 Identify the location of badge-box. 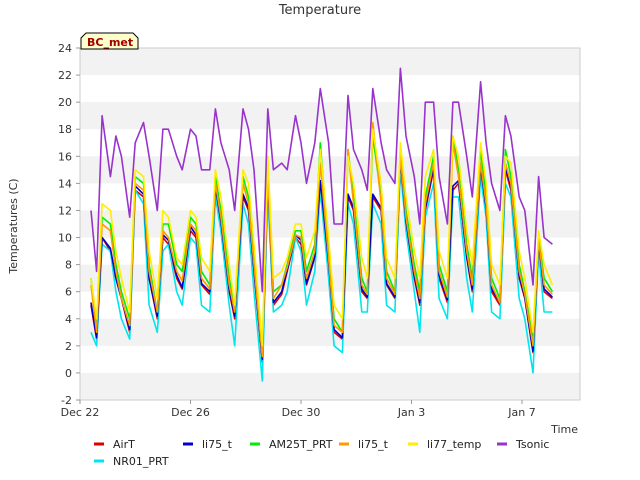
(109, 41).